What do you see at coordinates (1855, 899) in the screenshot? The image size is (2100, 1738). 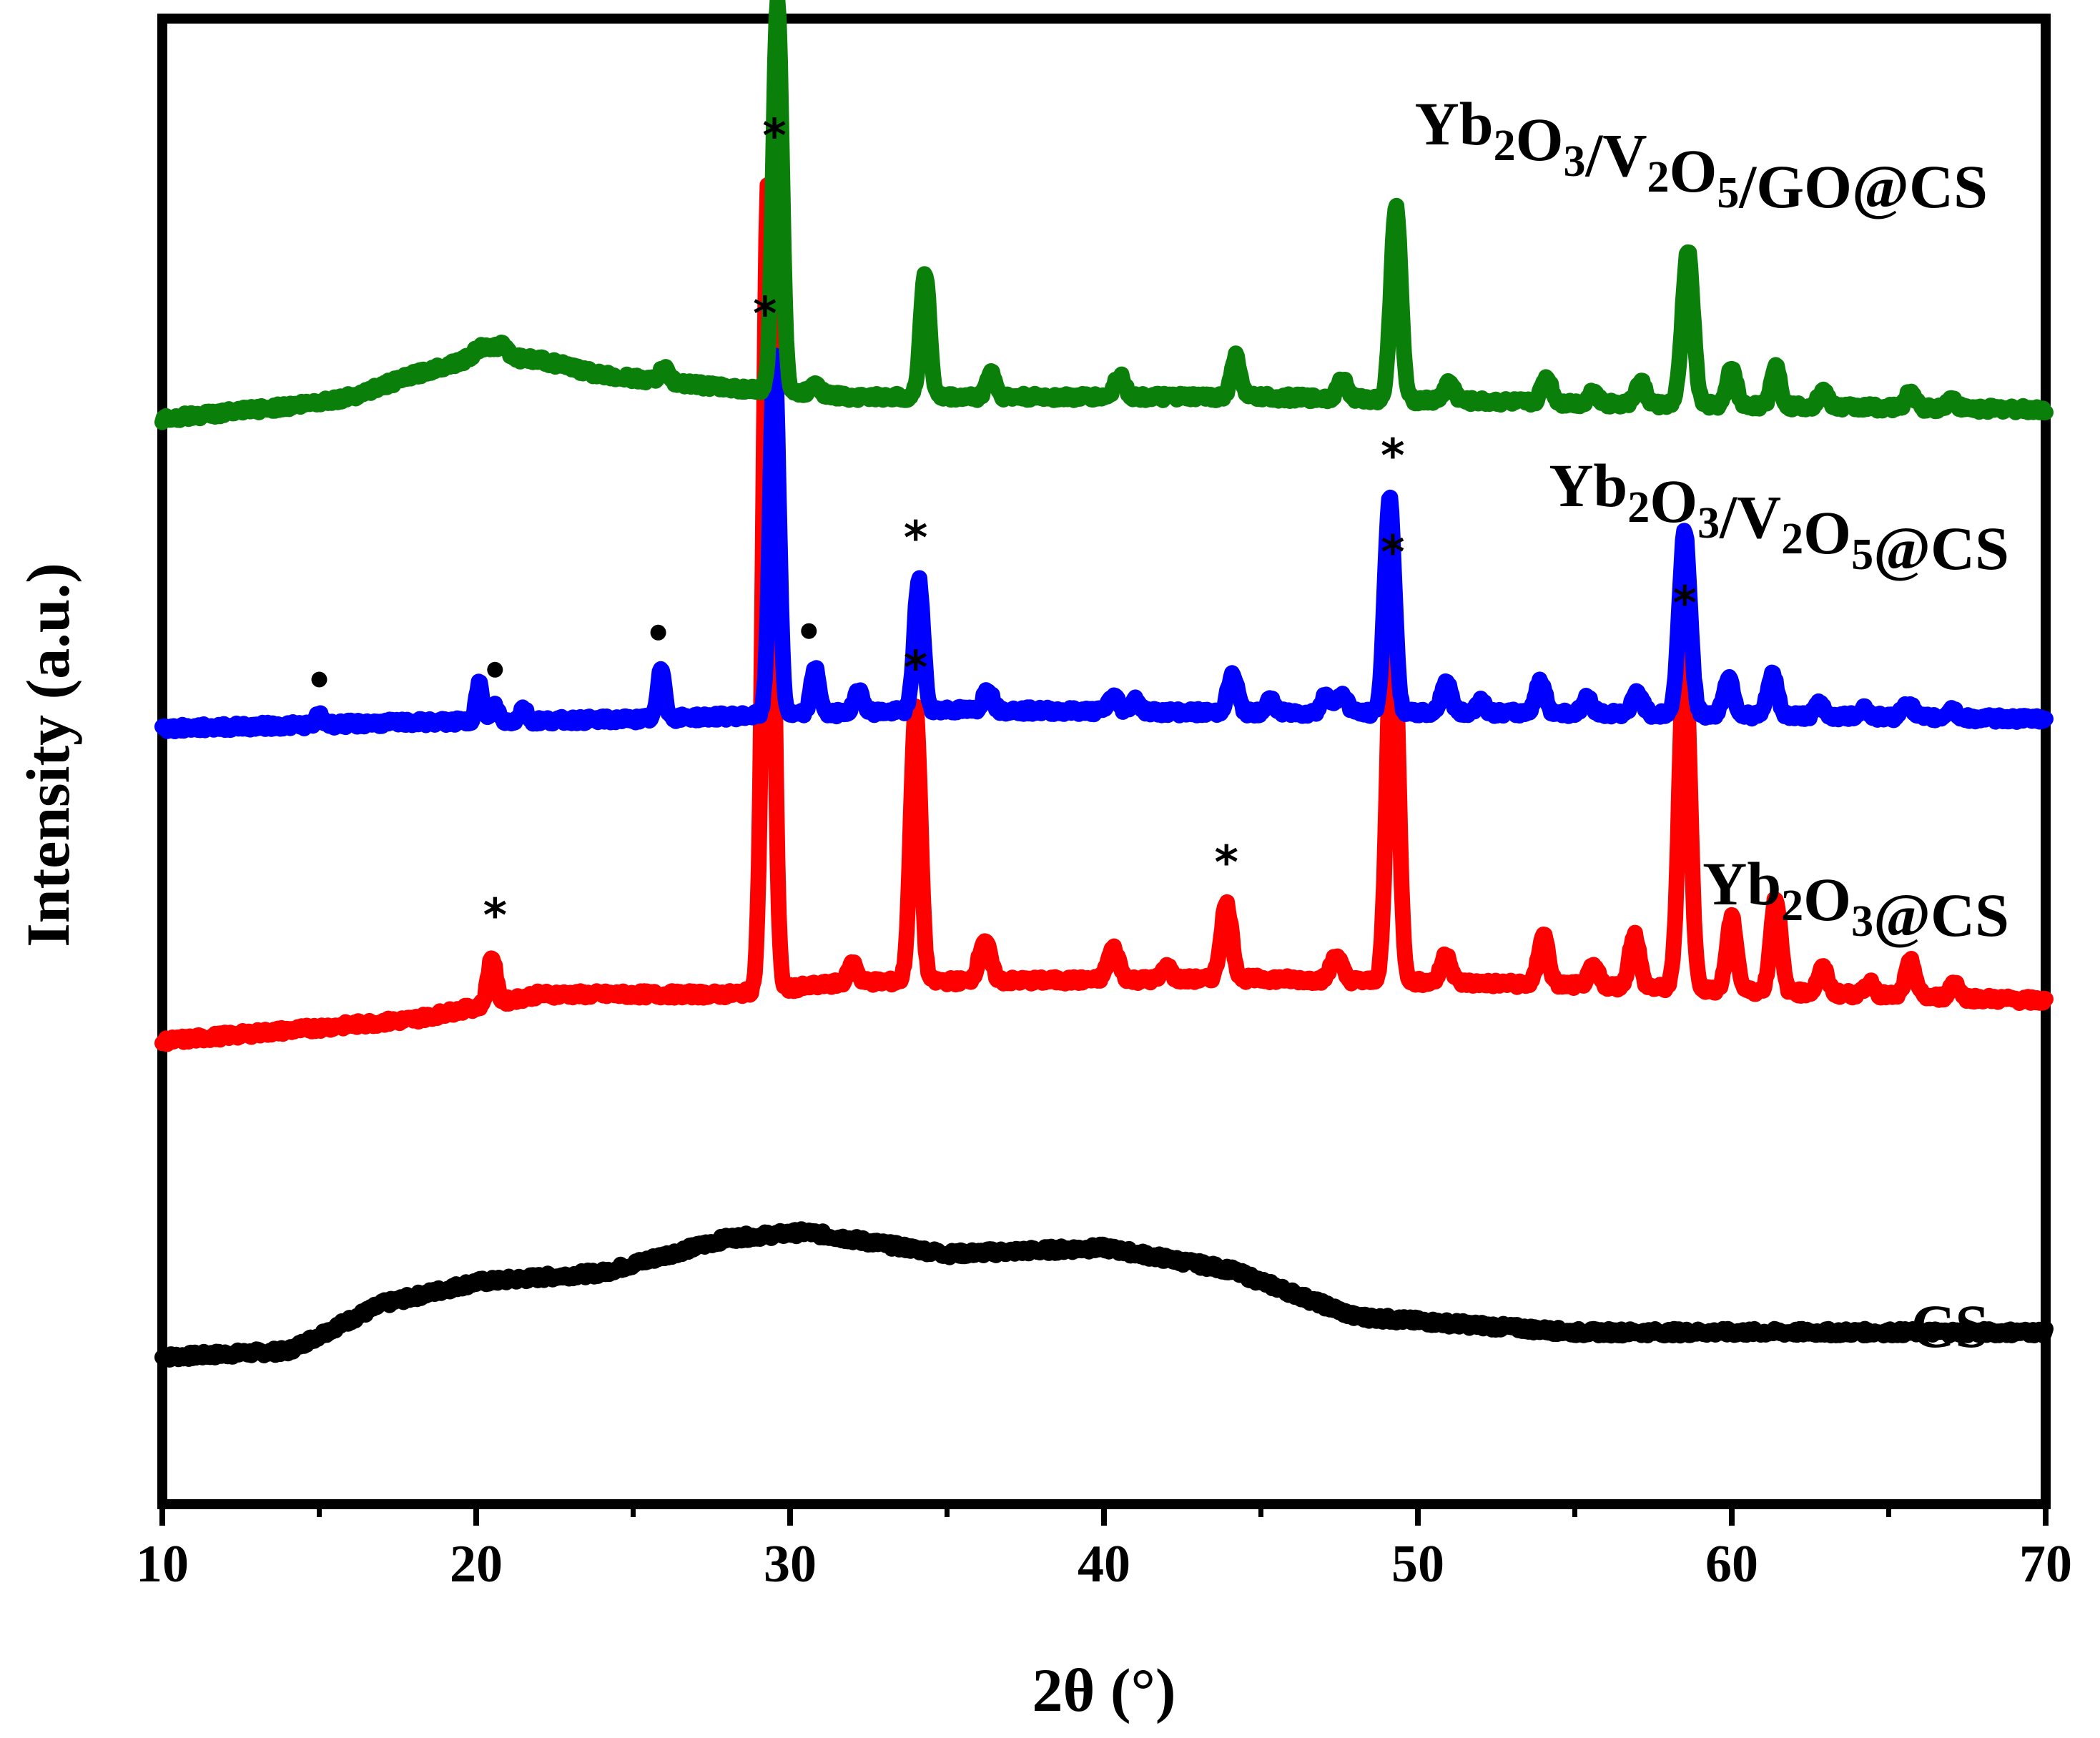 I see `series-label-1: Yb2O3@CS` at bounding box center [1855, 899].